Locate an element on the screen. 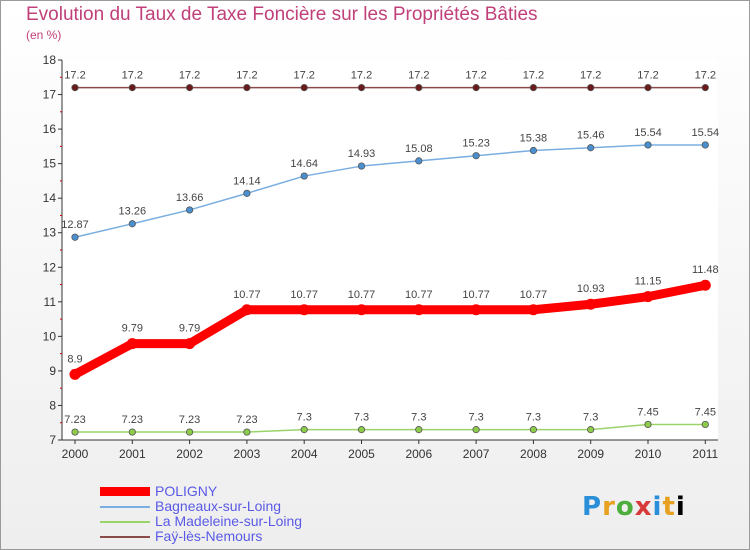 The image size is (750, 550). x-tick-label: 2002 is located at coordinates (189, 454).